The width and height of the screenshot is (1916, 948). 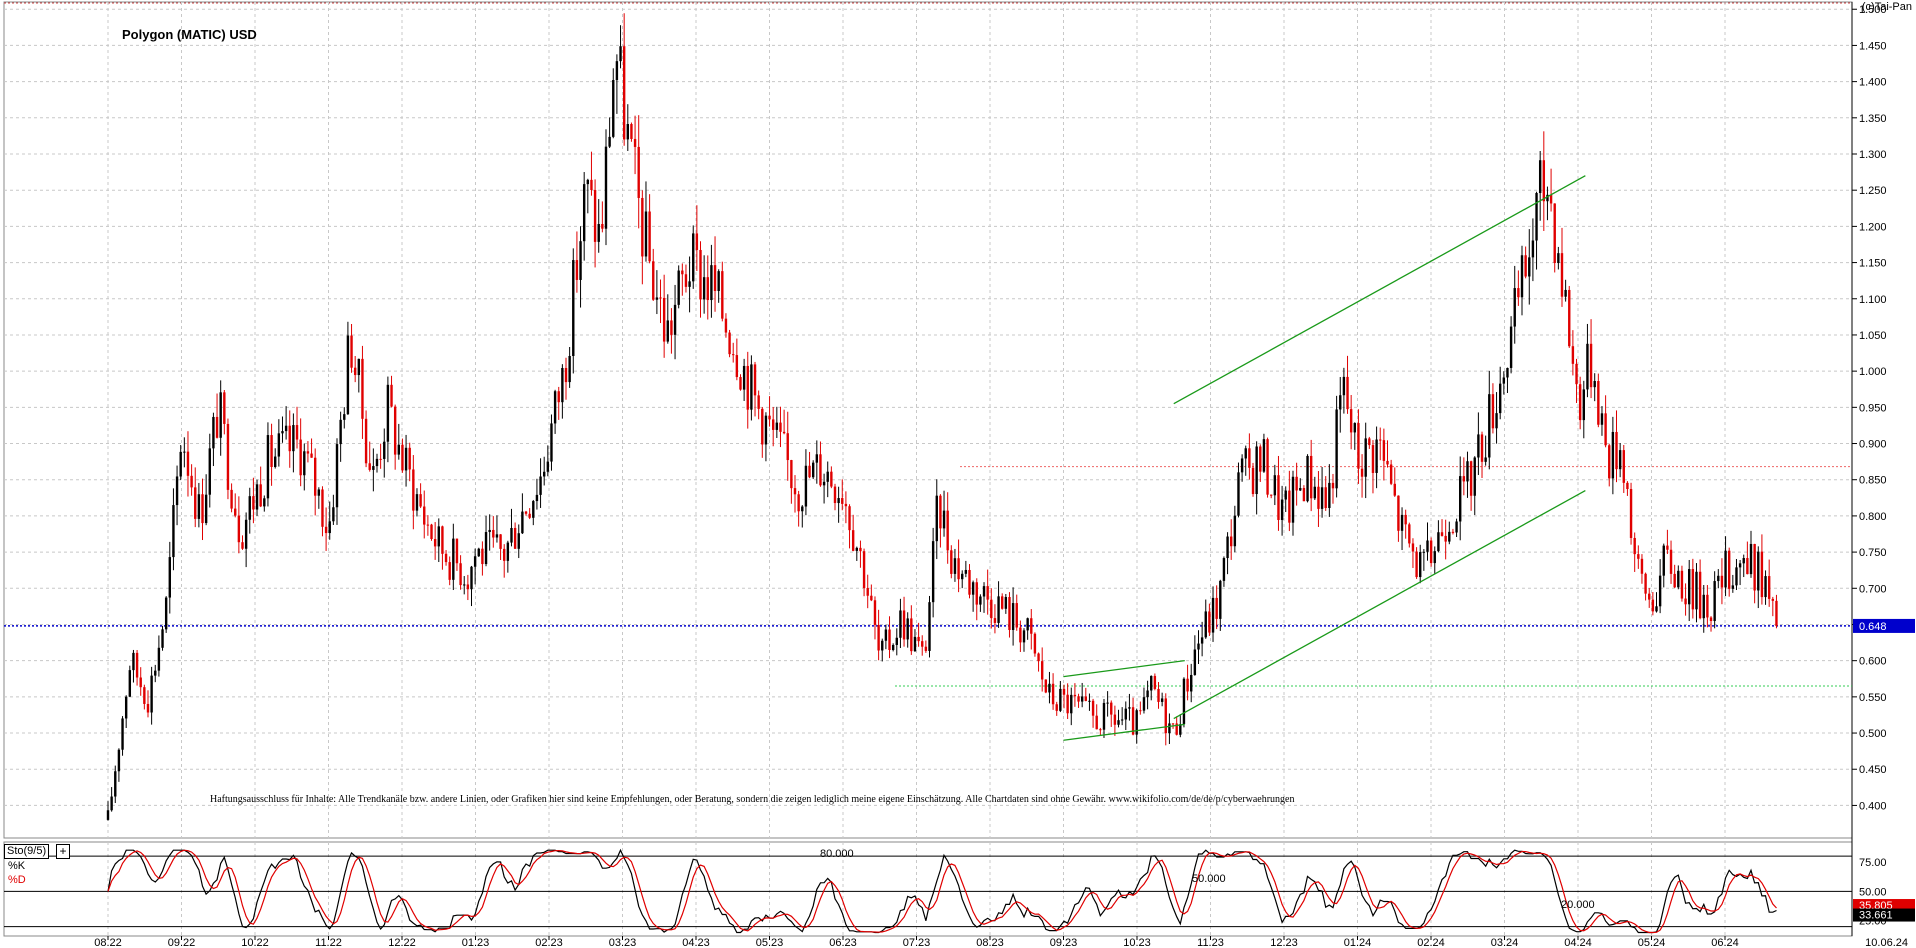 What do you see at coordinates (1064, 942) in the screenshot?
I see `x-tick-label: 09.23` at bounding box center [1064, 942].